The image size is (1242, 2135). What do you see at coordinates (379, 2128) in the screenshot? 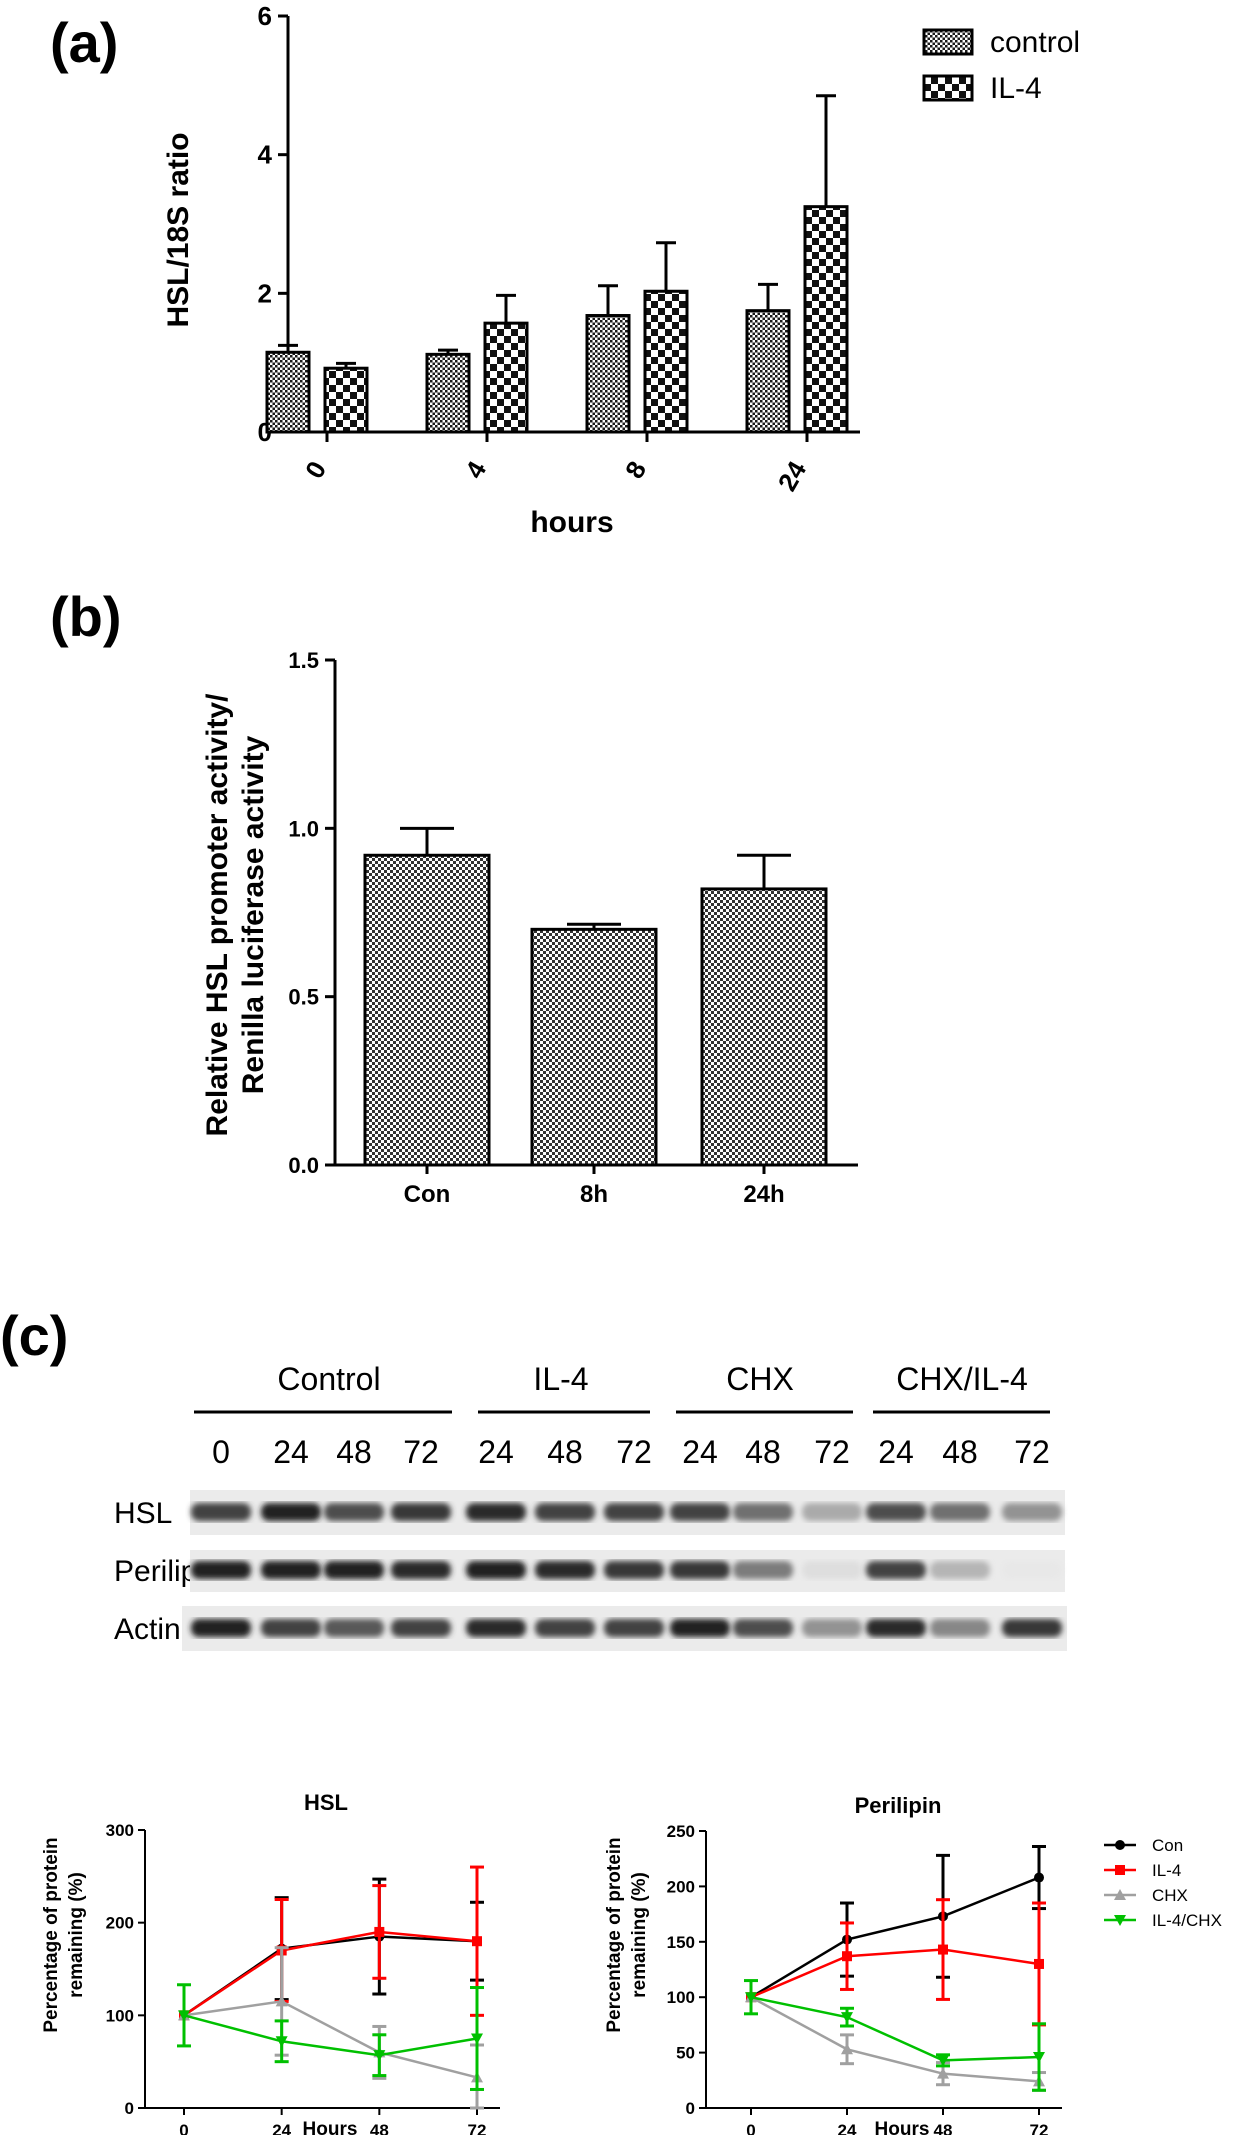
I see `chart-hsl-xtick-label: 48` at bounding box center [379, 2128].